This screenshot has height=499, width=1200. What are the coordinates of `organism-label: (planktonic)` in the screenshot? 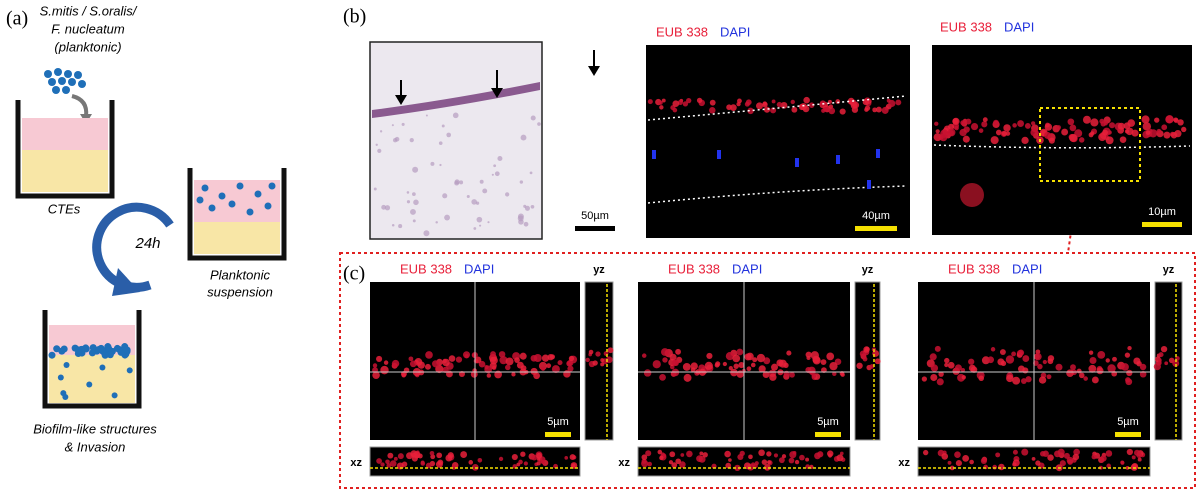 It's located at (87, 46).